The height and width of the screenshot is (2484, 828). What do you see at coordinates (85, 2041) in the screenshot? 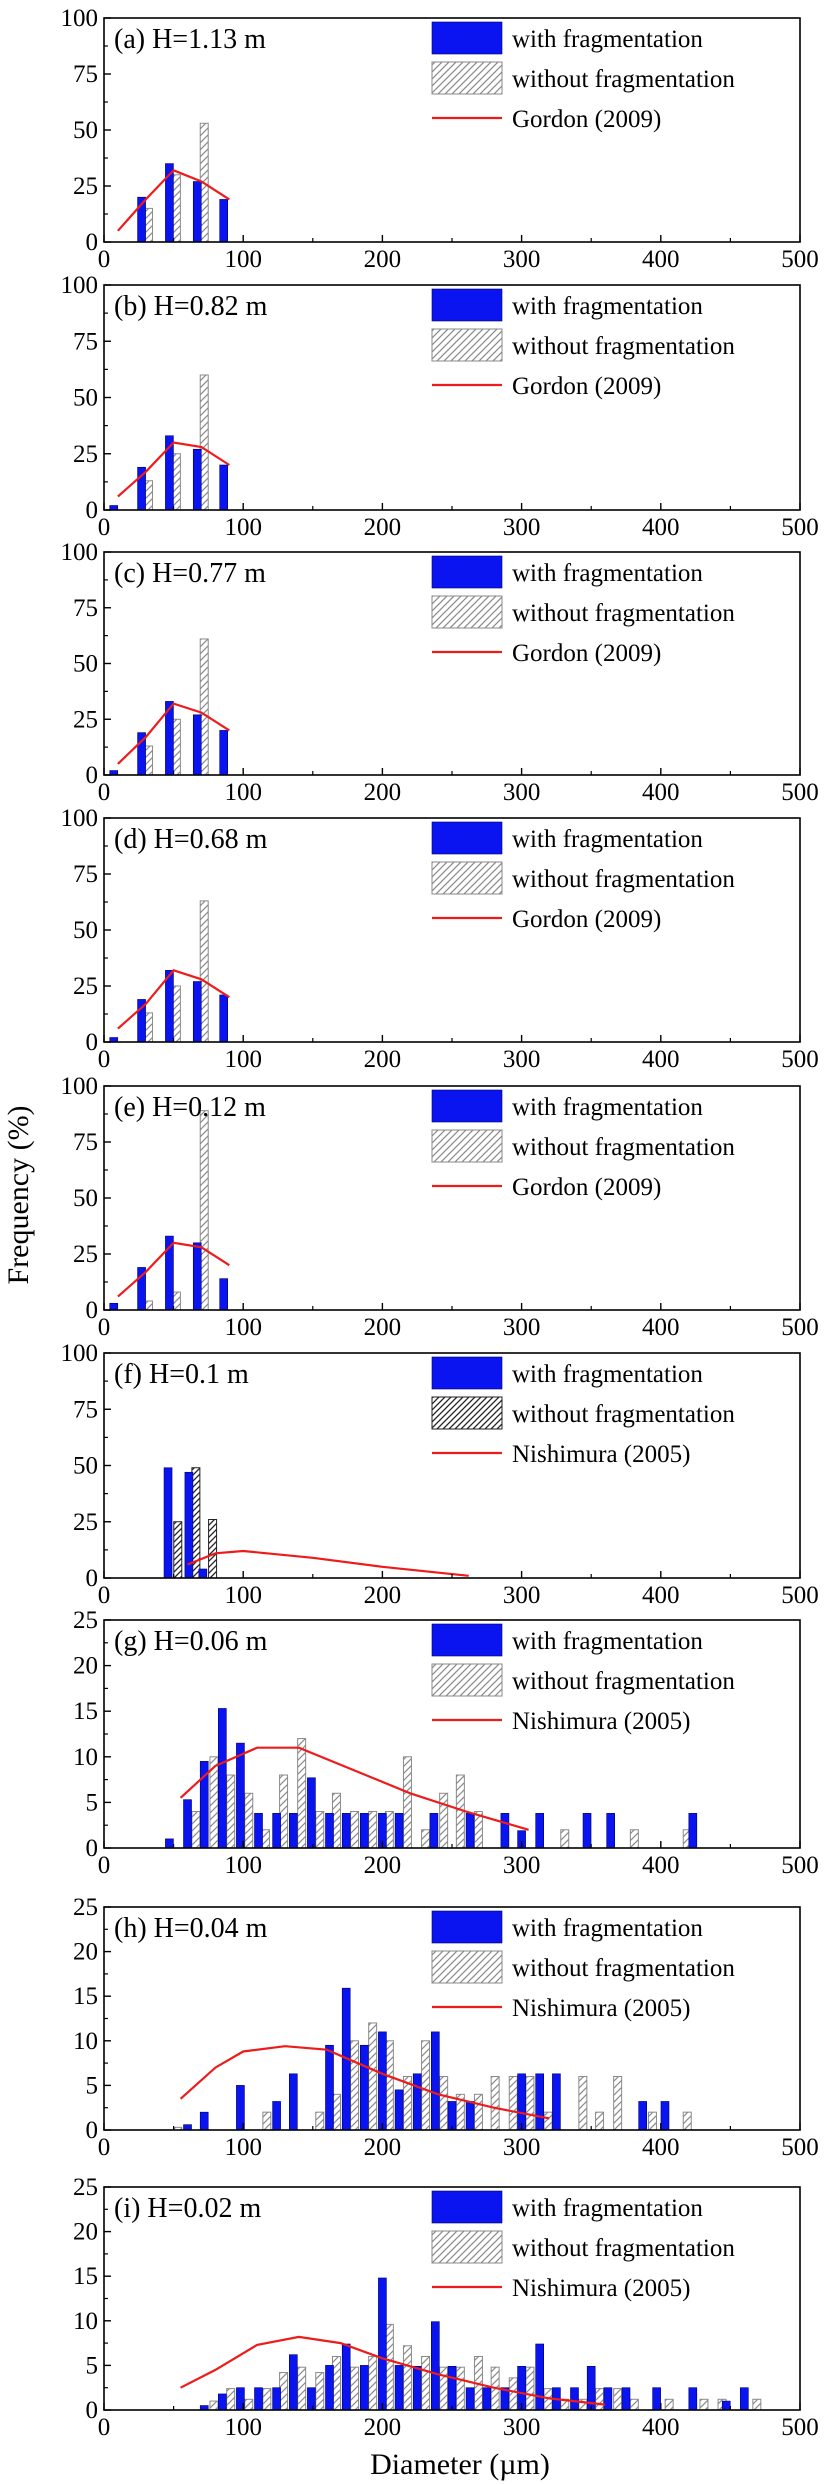
I see `y-tick-label: 10` at bounding box center [85, 2041].